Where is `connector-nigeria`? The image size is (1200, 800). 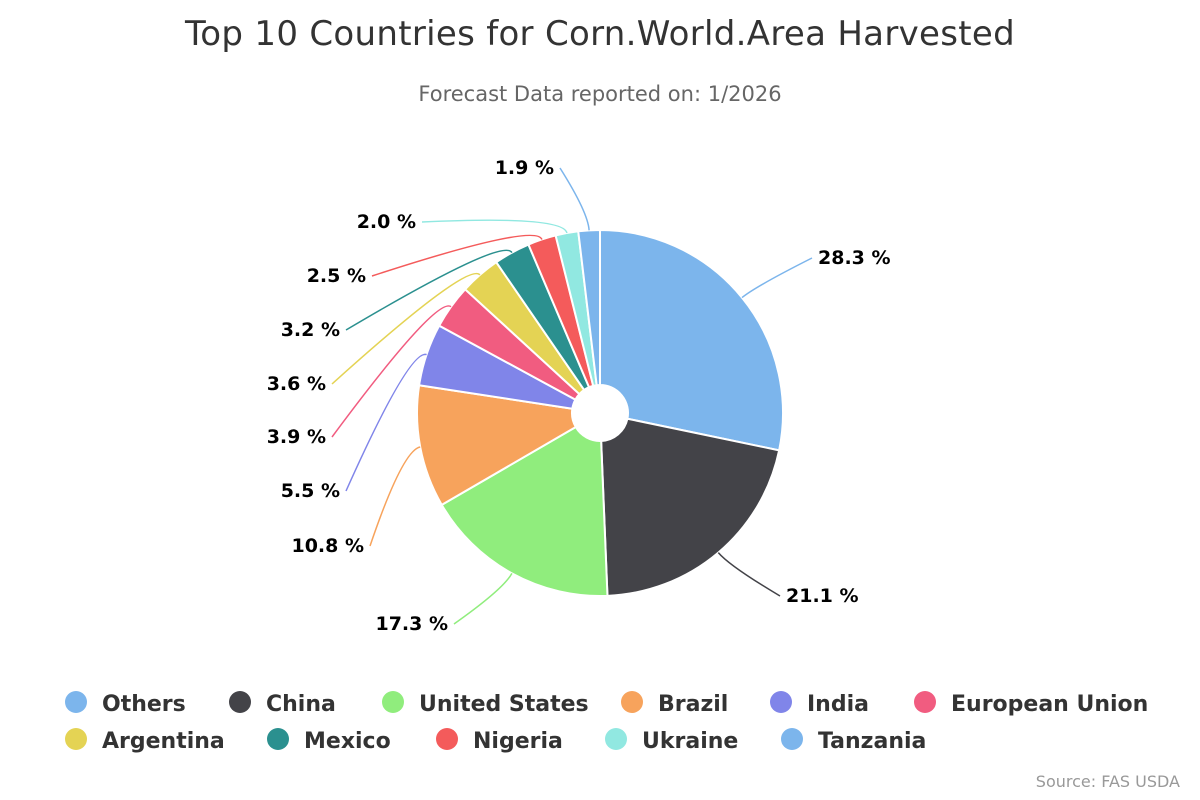 connector-nigeria is located at coordinates (457, 255).